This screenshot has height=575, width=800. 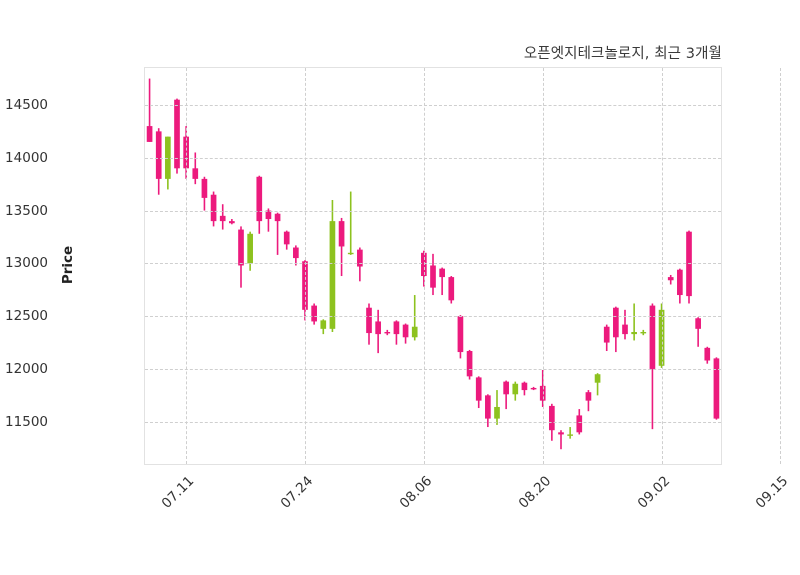 I want to click on x-axis-tick-label: 07.11, so click(x=178, y=492).